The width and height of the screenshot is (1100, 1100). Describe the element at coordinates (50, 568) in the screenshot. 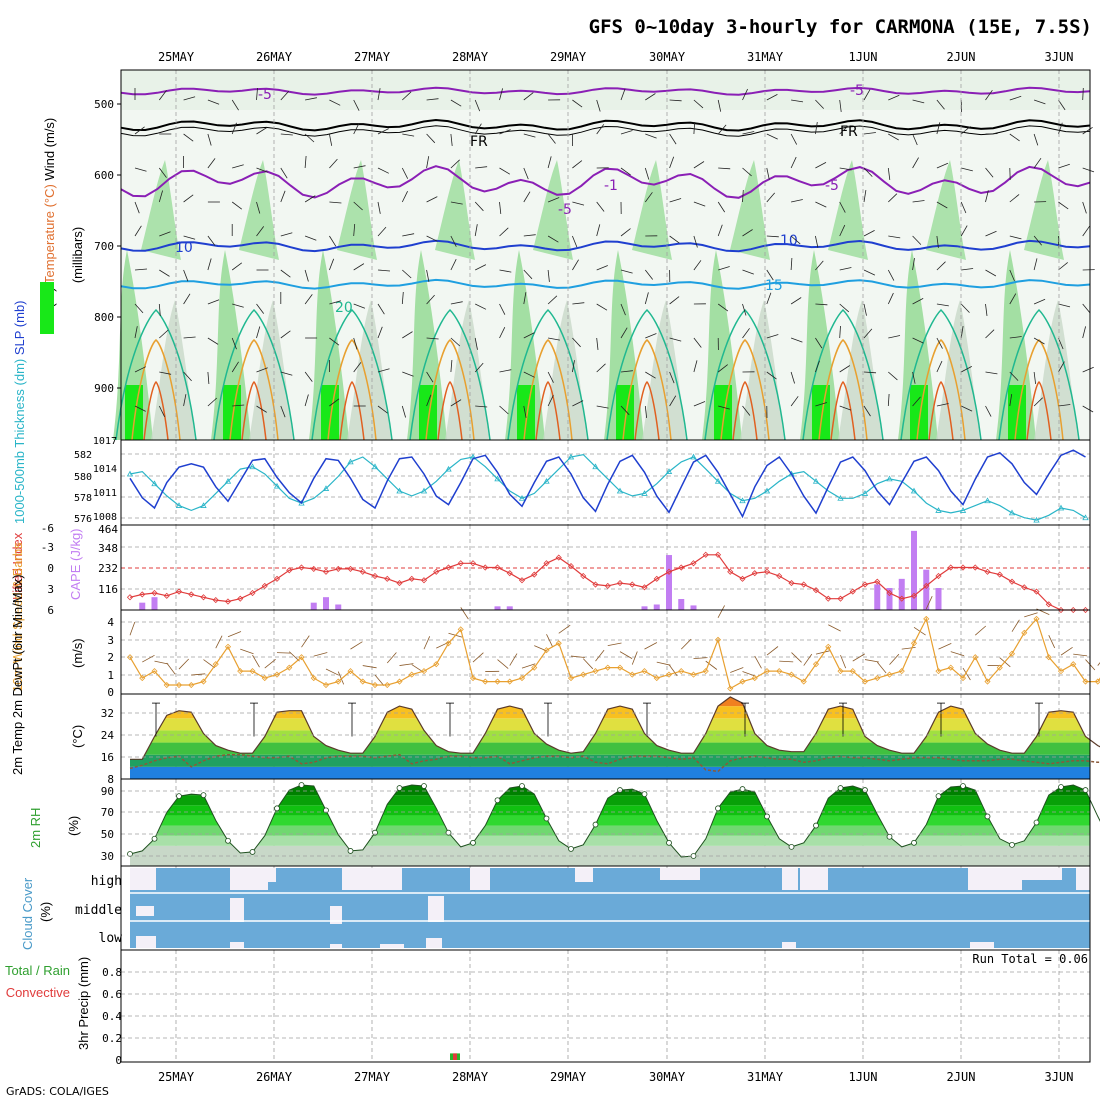

I see `li-tick-label: 0` at that location.